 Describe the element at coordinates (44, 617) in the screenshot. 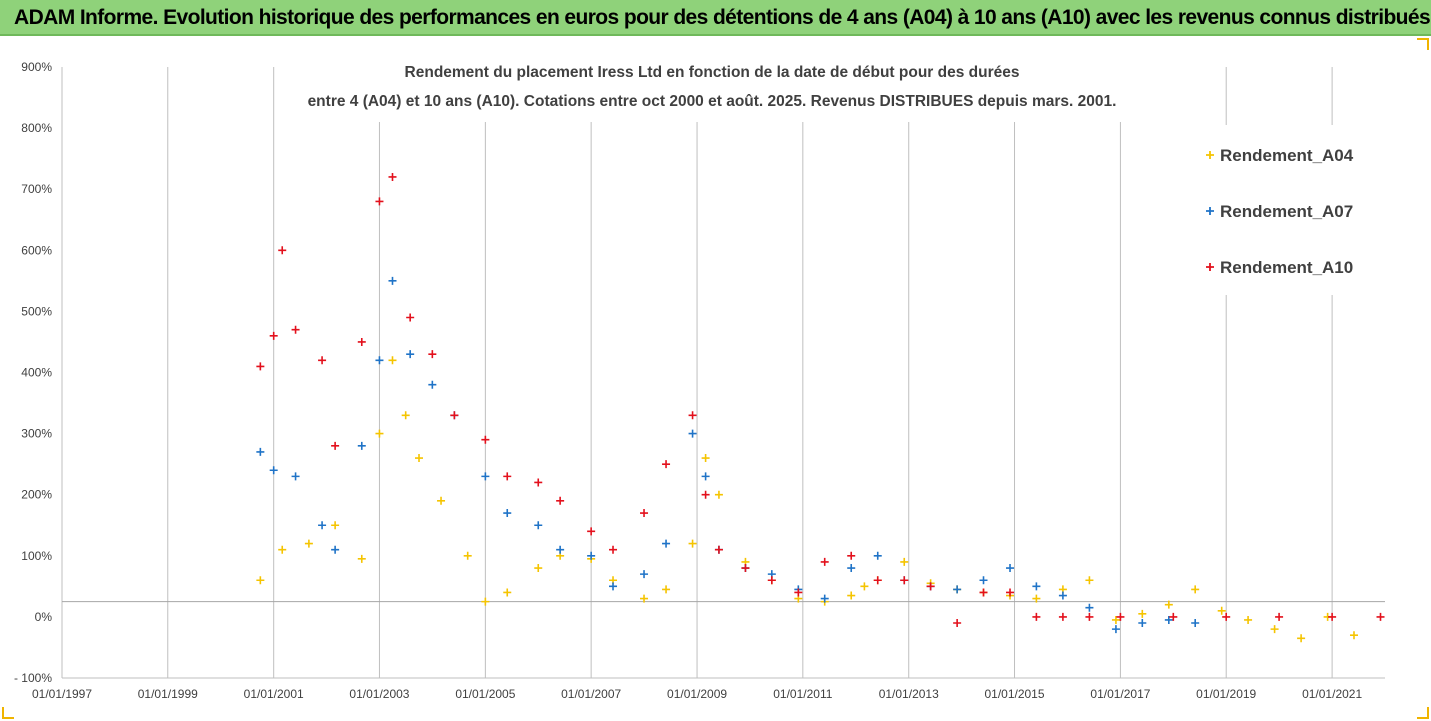

I see `y-tick-label: 0%` at that location.